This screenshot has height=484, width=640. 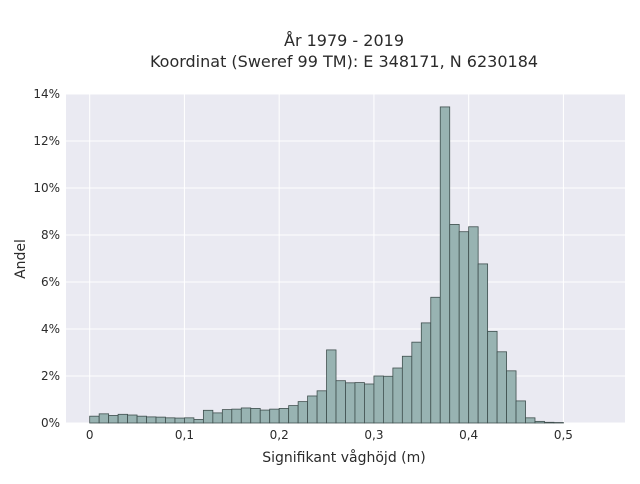 What do you see at coordinates (90, 435) in the screenshot?
I see `x-tick-label: 0` at bounding box center [90, 435].